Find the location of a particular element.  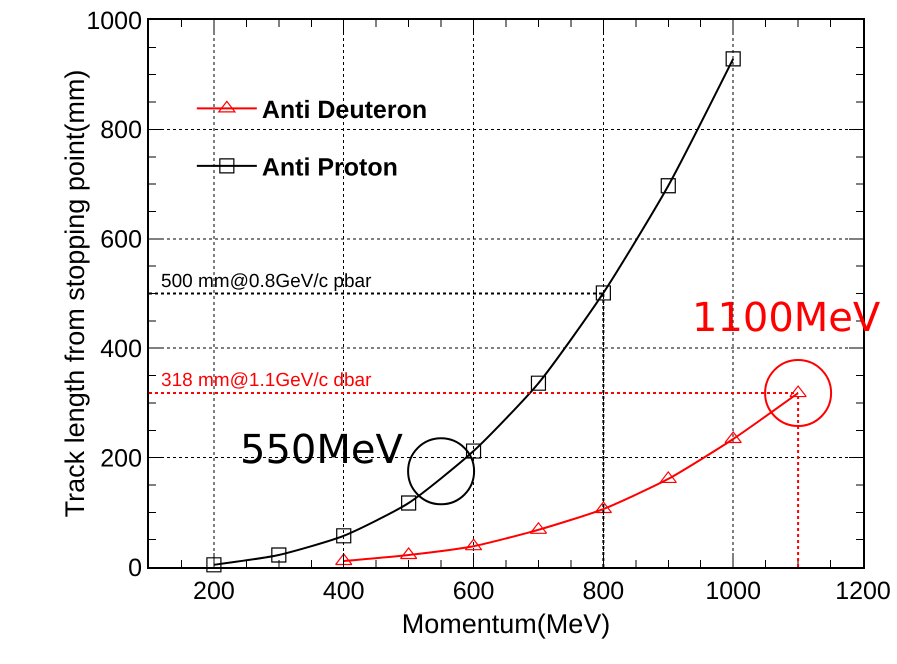

y-tick-label: 0 is located at coordinates (135, 568).